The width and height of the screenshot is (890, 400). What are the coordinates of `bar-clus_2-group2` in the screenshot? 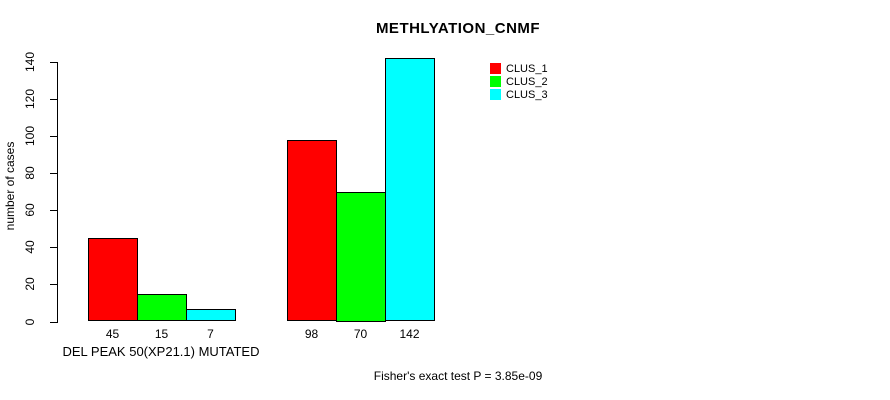 It's located at (361, 256).